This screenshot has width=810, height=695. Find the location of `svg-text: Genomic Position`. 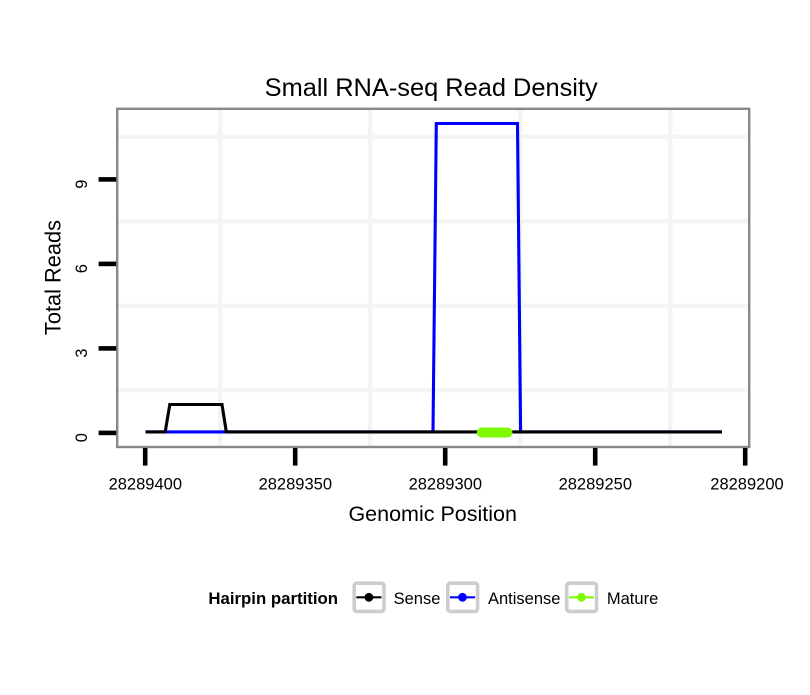

svg-text: Genomic Position is located at coordinates (432, 514).